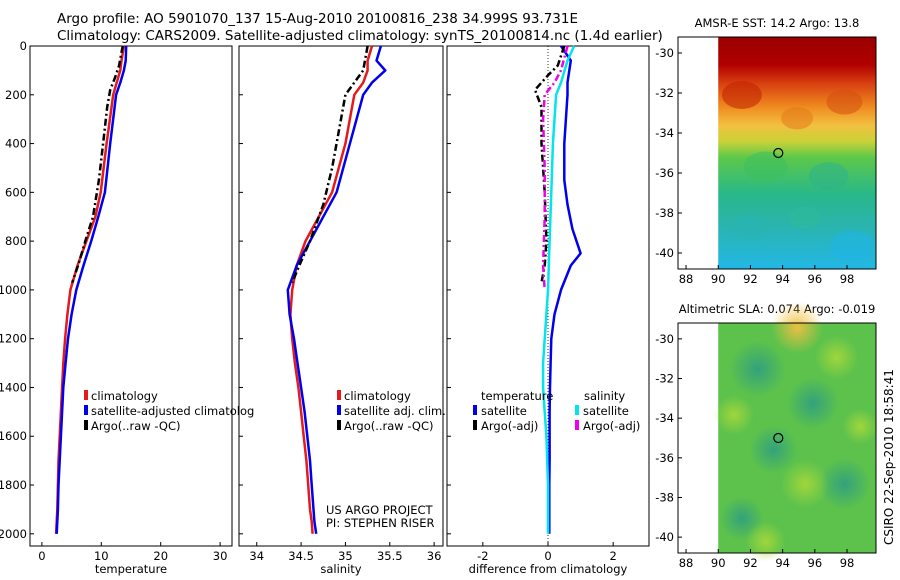 The height and width of the screenshot is (580, 900). Describe the element at coordinates (577, 410) in the screenshot. I see `legend-swatch-sal-satellite` at that location.